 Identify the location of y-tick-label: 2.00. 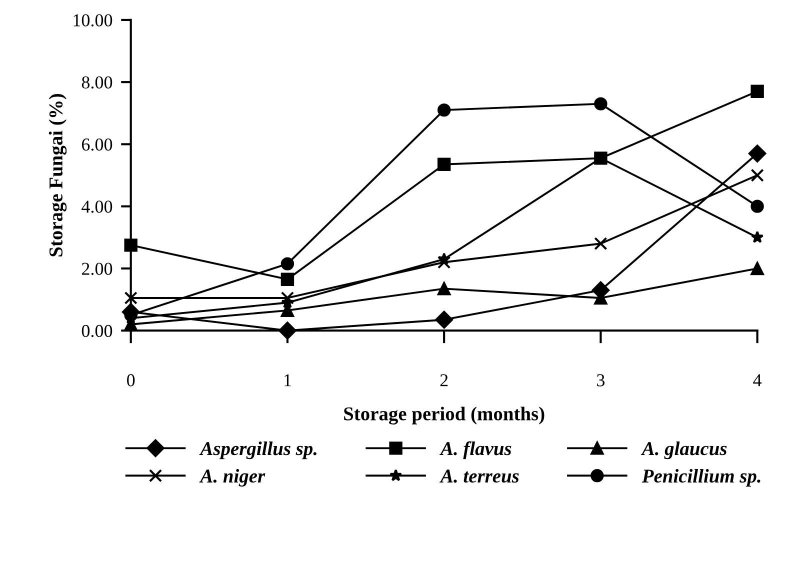
(97, 268).